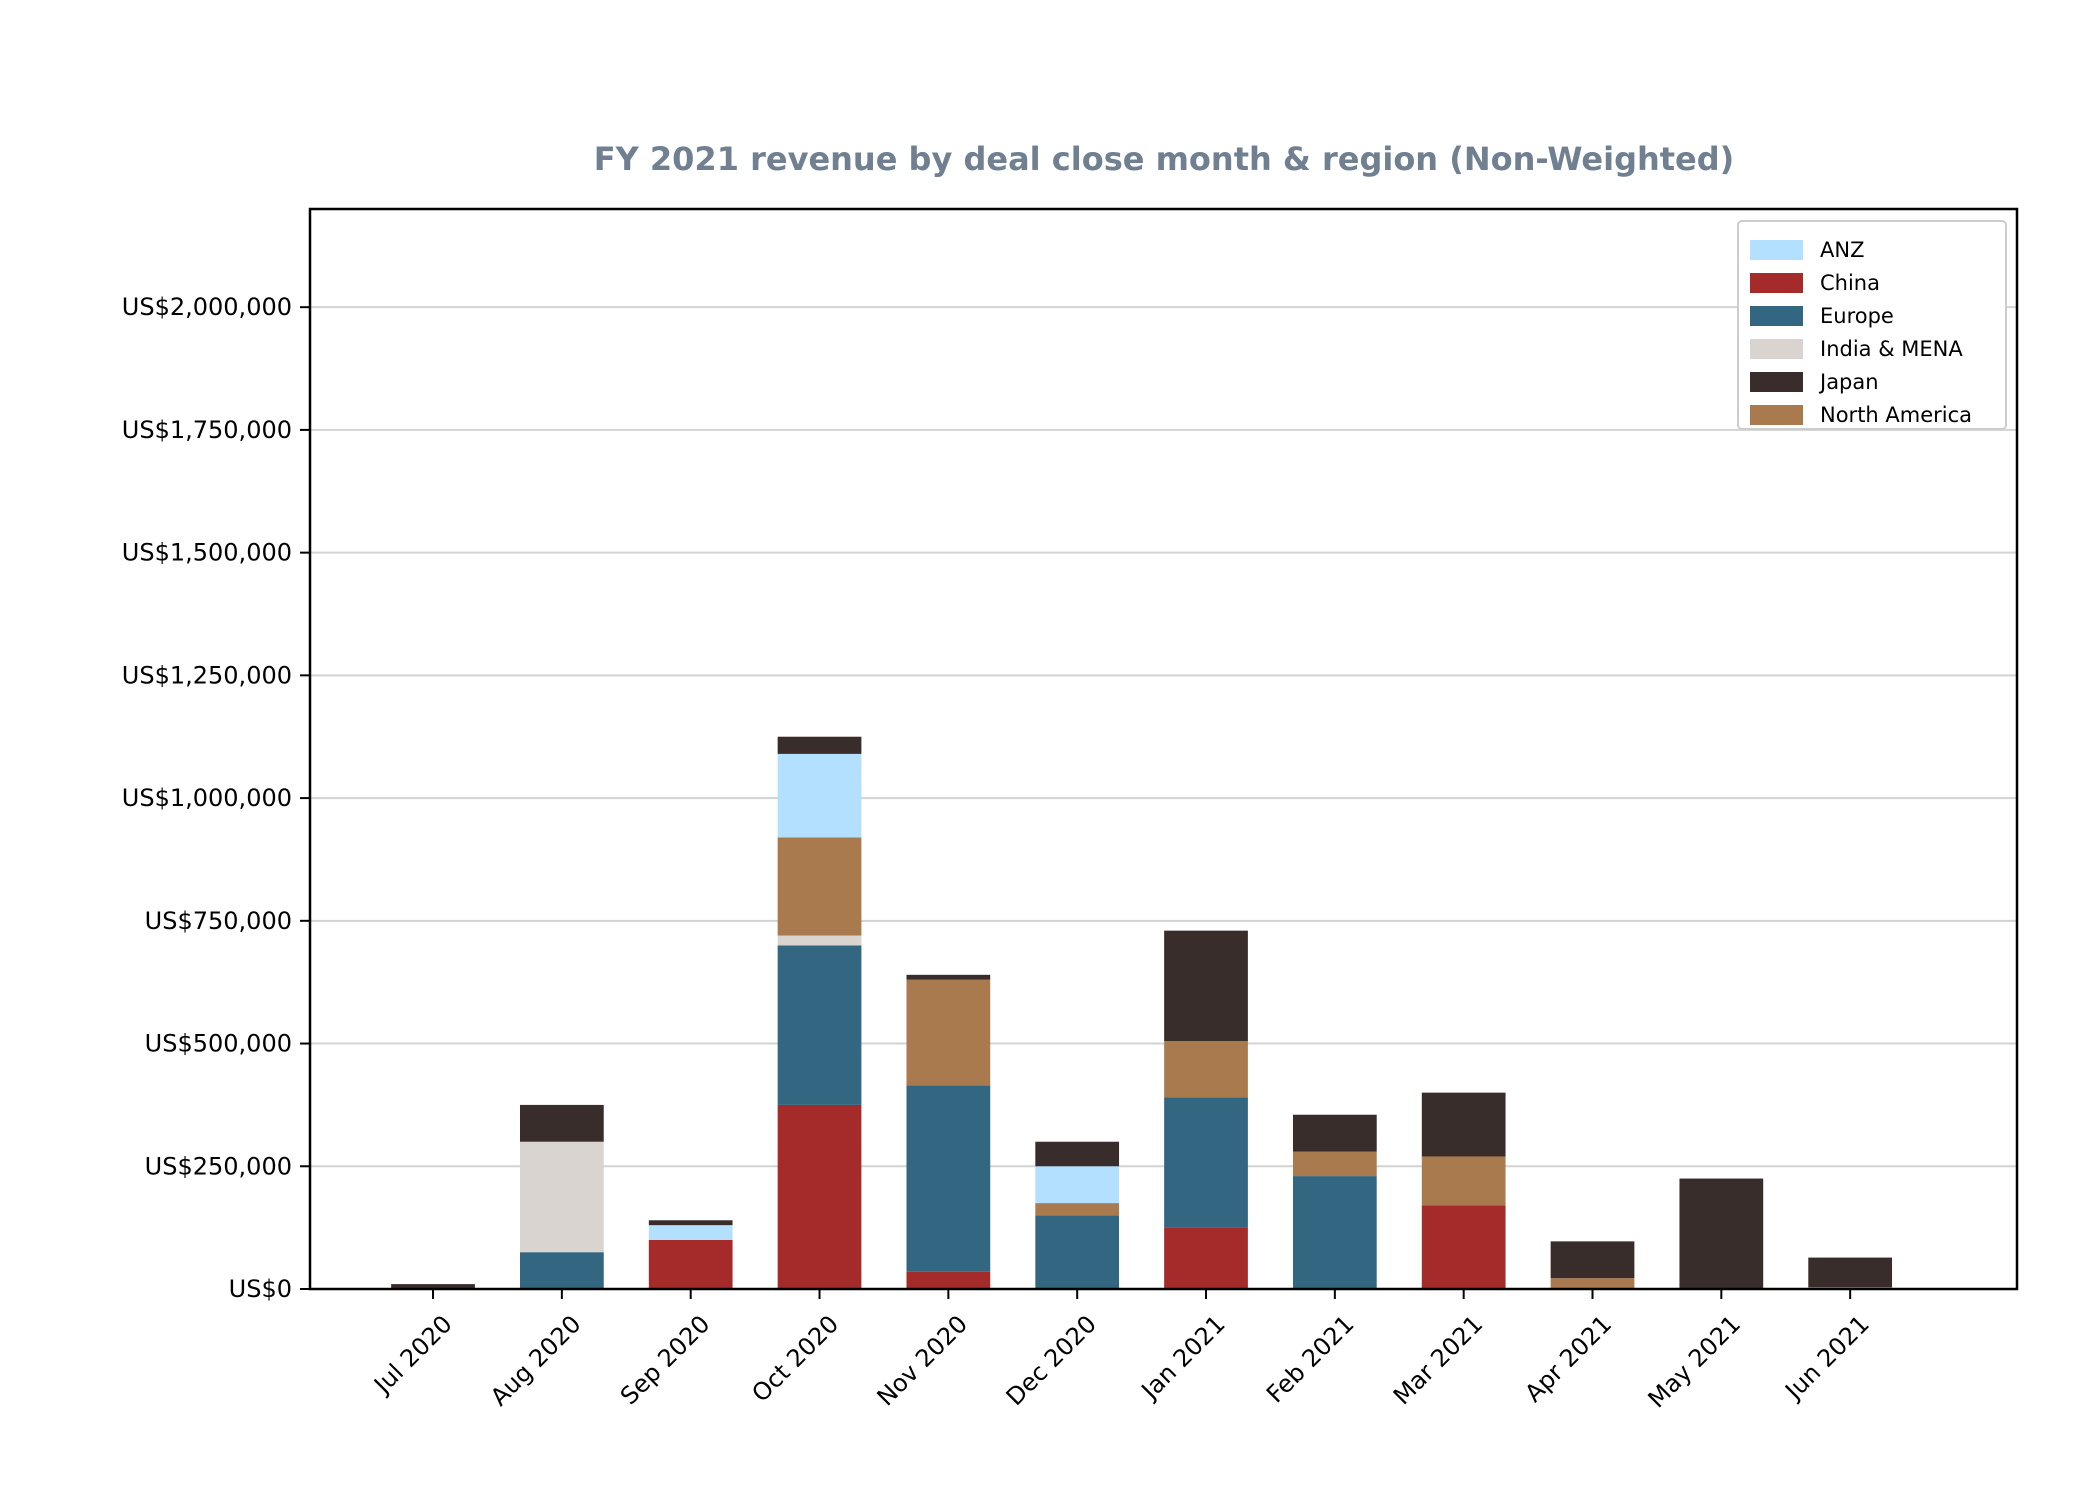 The image size is (2100, 1500). What do you see at coordinates (1850, 283) in the screenshot?
I see `legend-label: China` at bounding box center [1850, 283].